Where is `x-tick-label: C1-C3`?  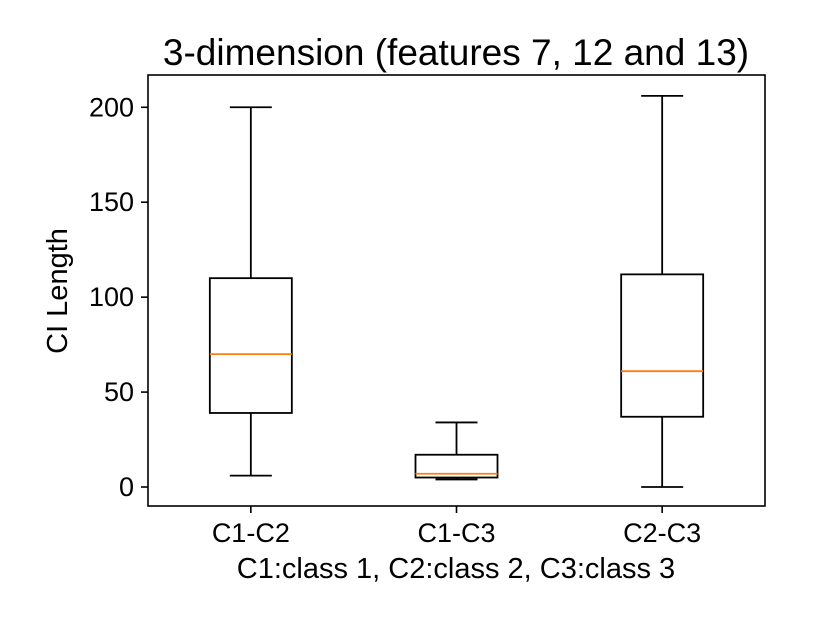 x-tick-label: C1-C3 is located at coordinates (456, 533).